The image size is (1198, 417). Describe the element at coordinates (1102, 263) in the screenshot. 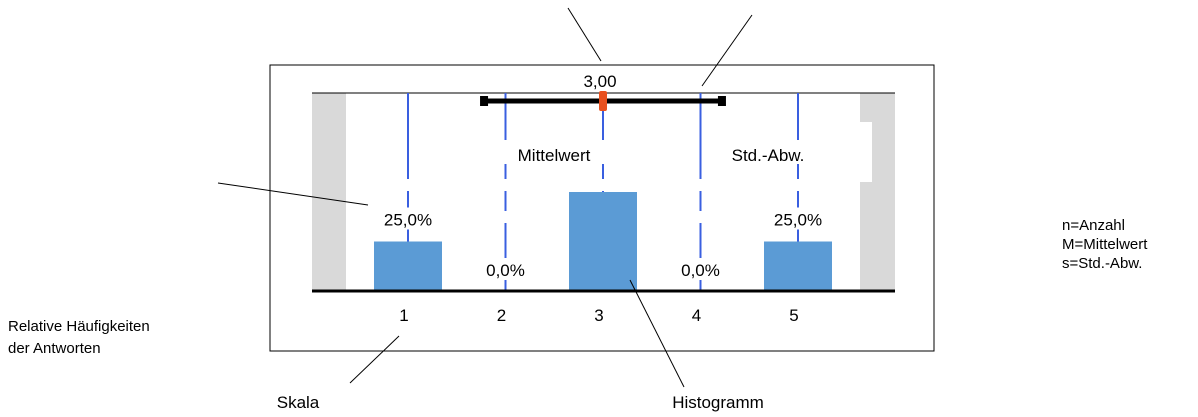

I see `legend-s: s=Std.-Abw.` at that location.